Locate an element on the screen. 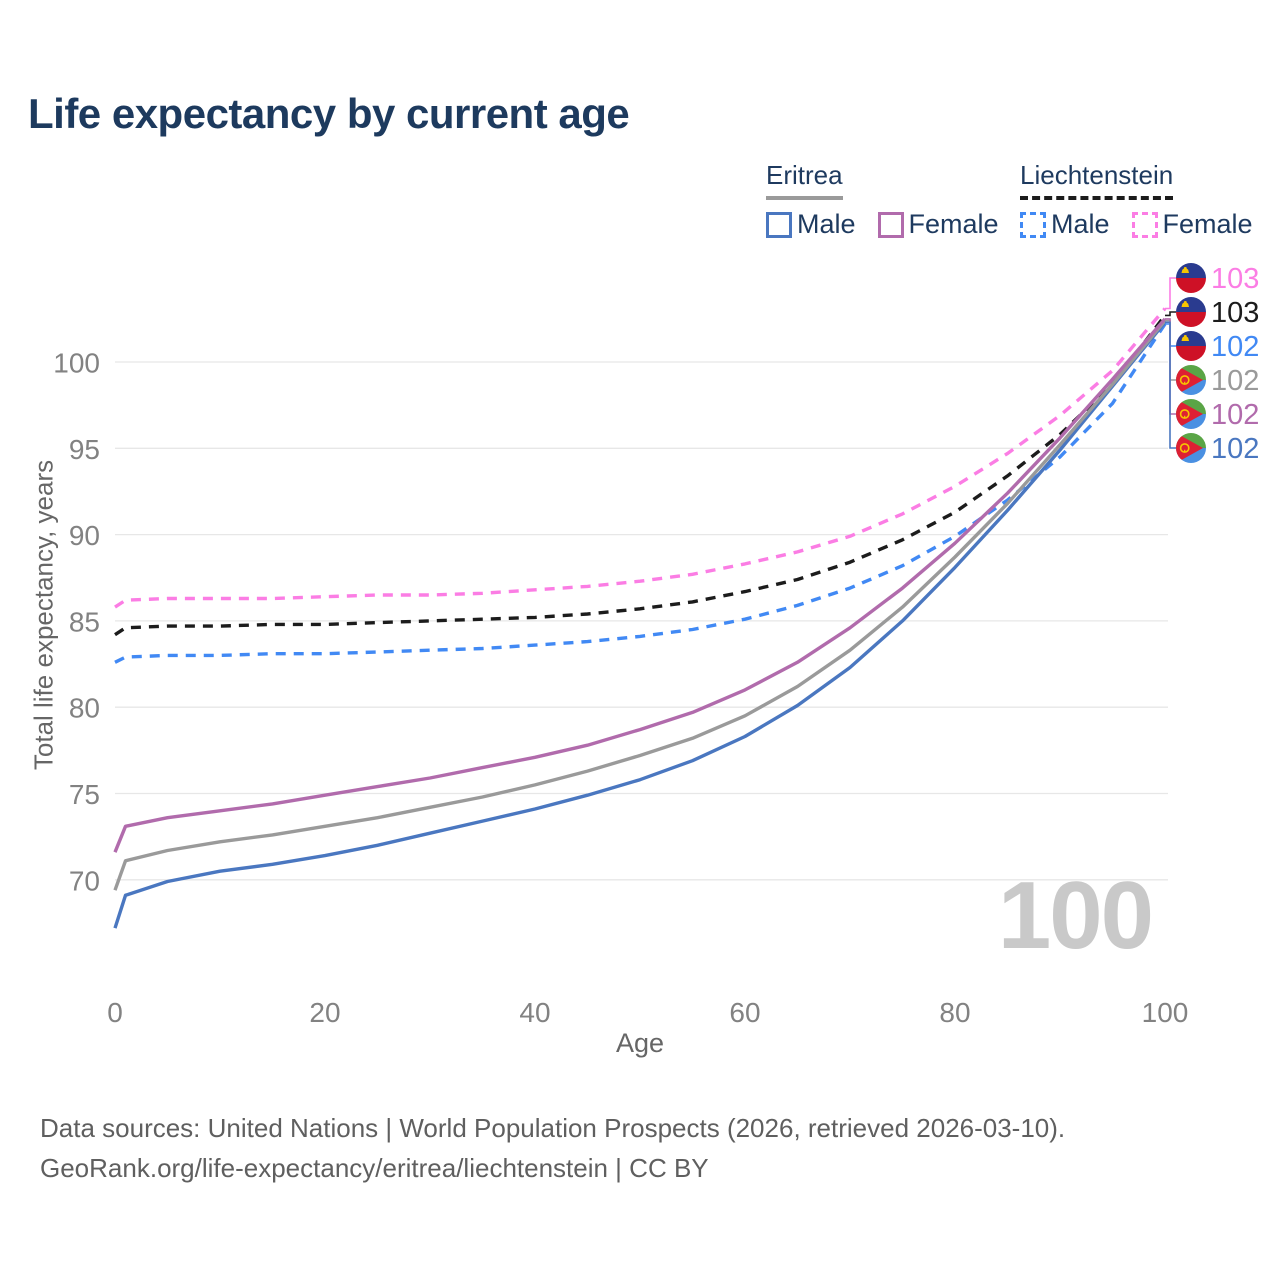 This screenshot has height=1280, width=1280. y-tick-label: 85 is located at coordinates (84, 621).